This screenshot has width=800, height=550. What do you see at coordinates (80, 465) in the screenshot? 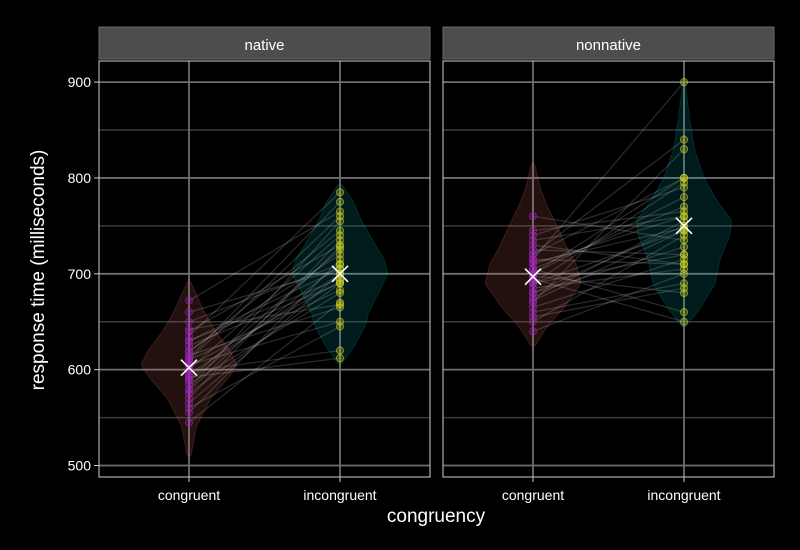
I see `y-tick-label: 500` at bounding box center [80, 465].